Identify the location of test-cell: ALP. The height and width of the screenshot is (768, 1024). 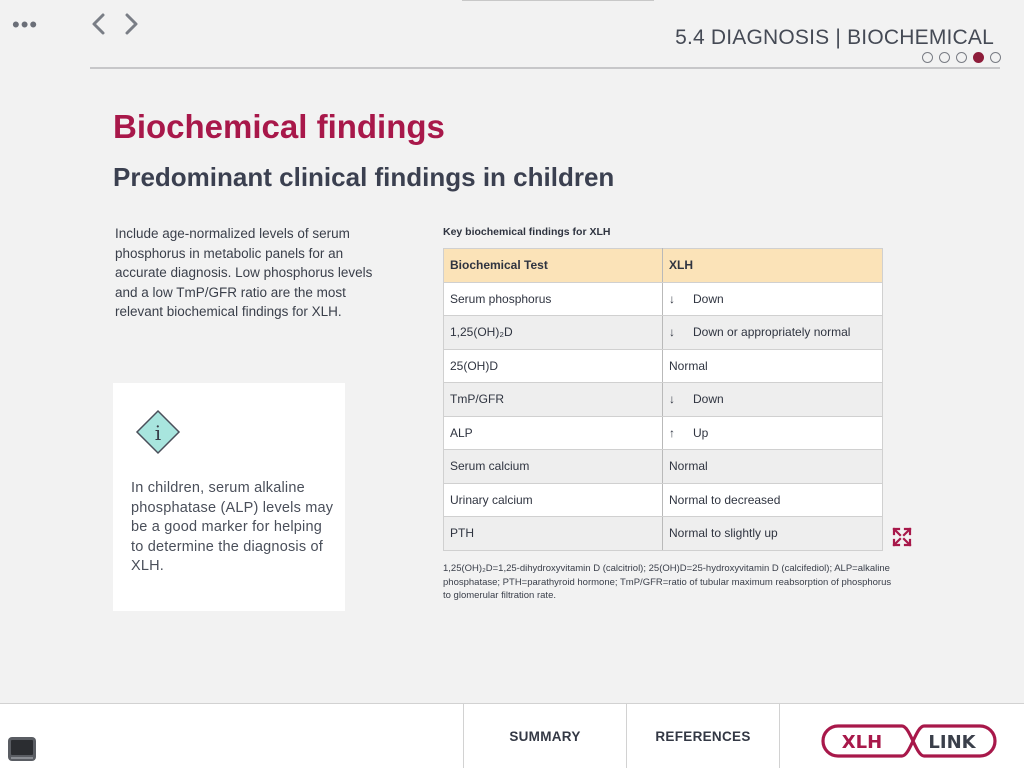
(553, 432).